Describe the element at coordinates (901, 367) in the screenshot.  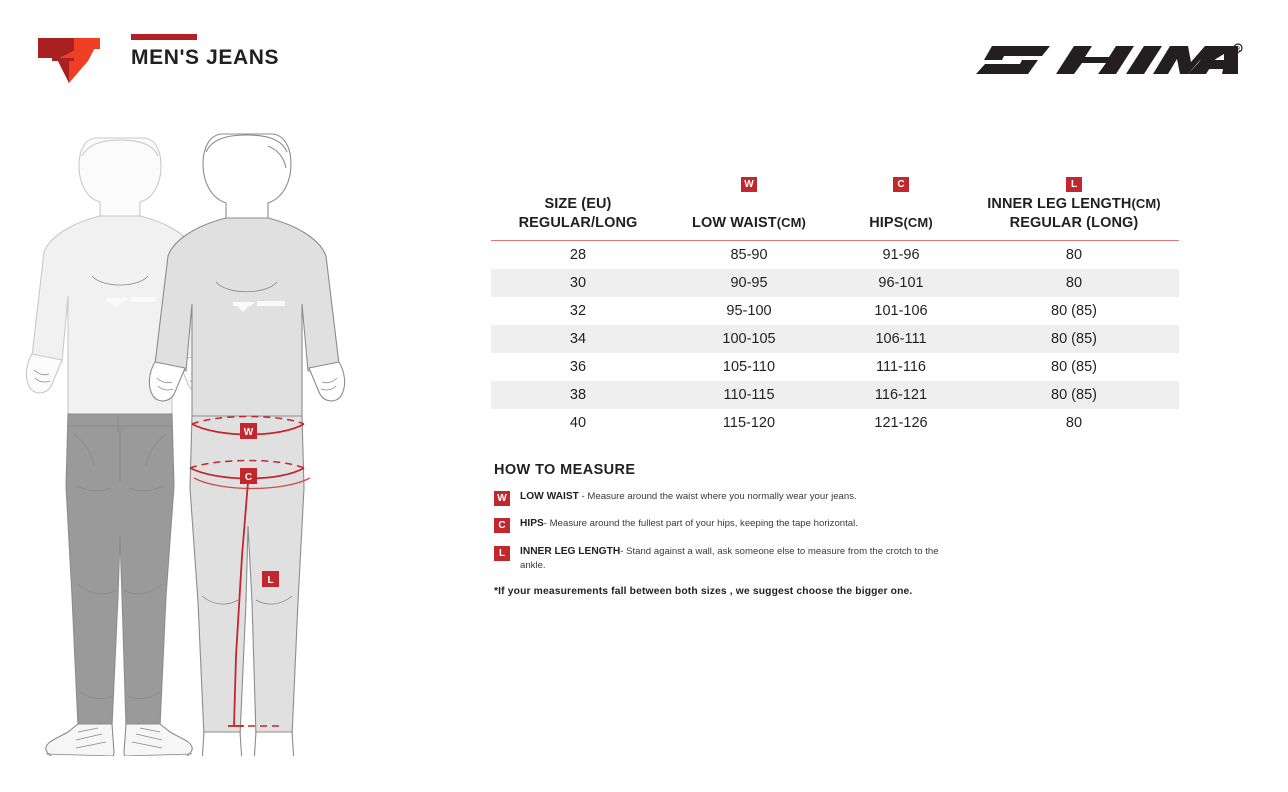
I see `cell-hips: 111-116` at that location.